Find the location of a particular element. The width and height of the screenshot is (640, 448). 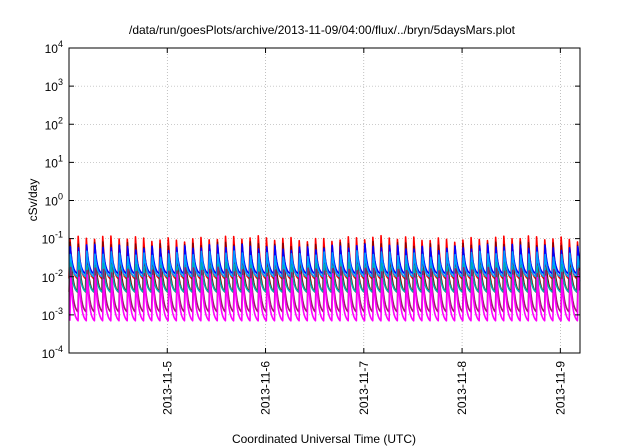

x-tick-label: 2013-11-8 is located at coordinates (462, 388).